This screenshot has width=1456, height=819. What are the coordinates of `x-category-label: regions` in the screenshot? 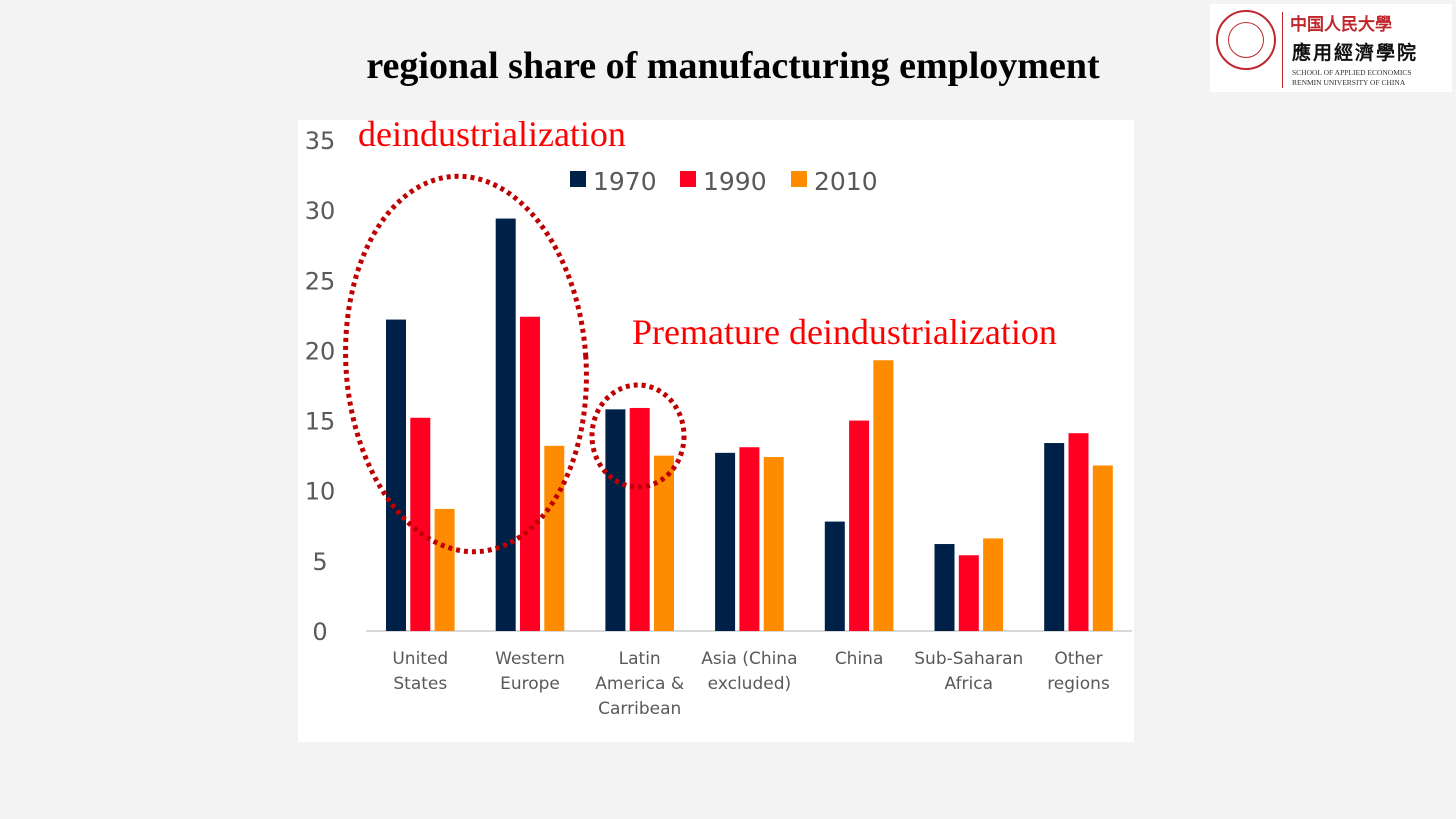 It's located at (1078, 684).